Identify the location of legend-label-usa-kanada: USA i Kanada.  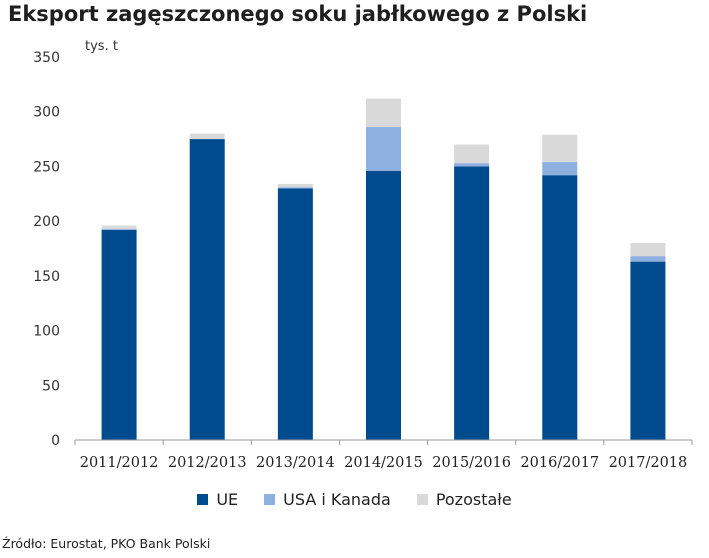
(337, 499).